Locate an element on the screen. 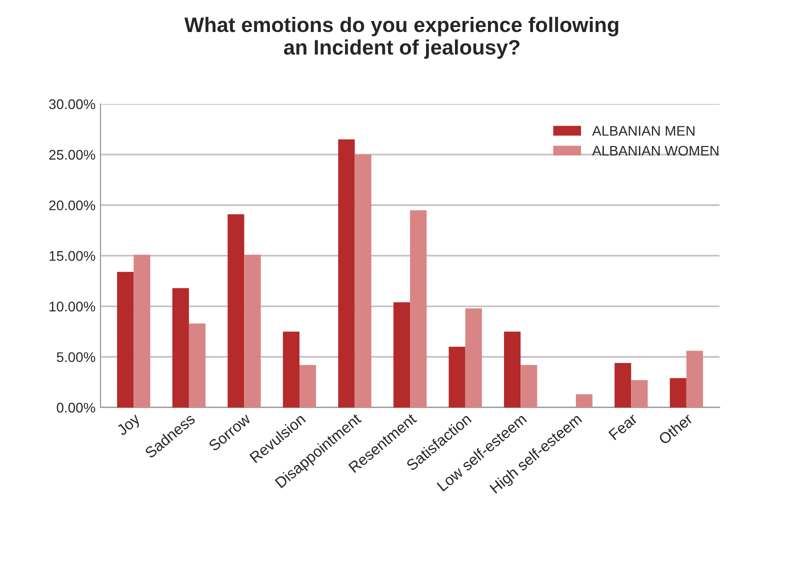  y-tick-label: 25.00% is located at coordinates (72, 155).